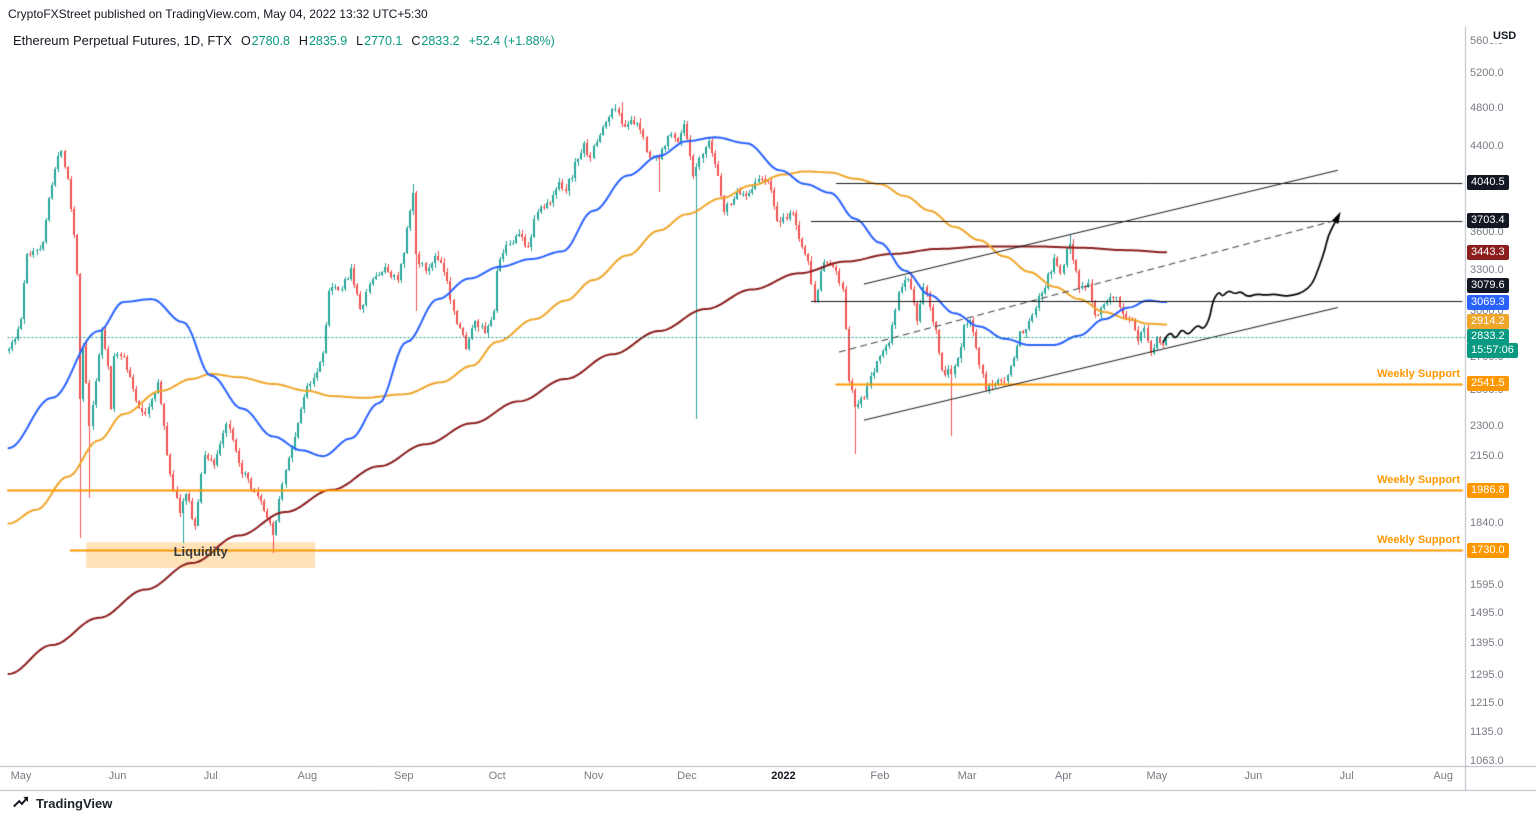 The width and height of the screenshot is (1536, 818). Describe the element at coordinates (383, 41) in the screenshot. I see `low-number: 2770.1` at that location.